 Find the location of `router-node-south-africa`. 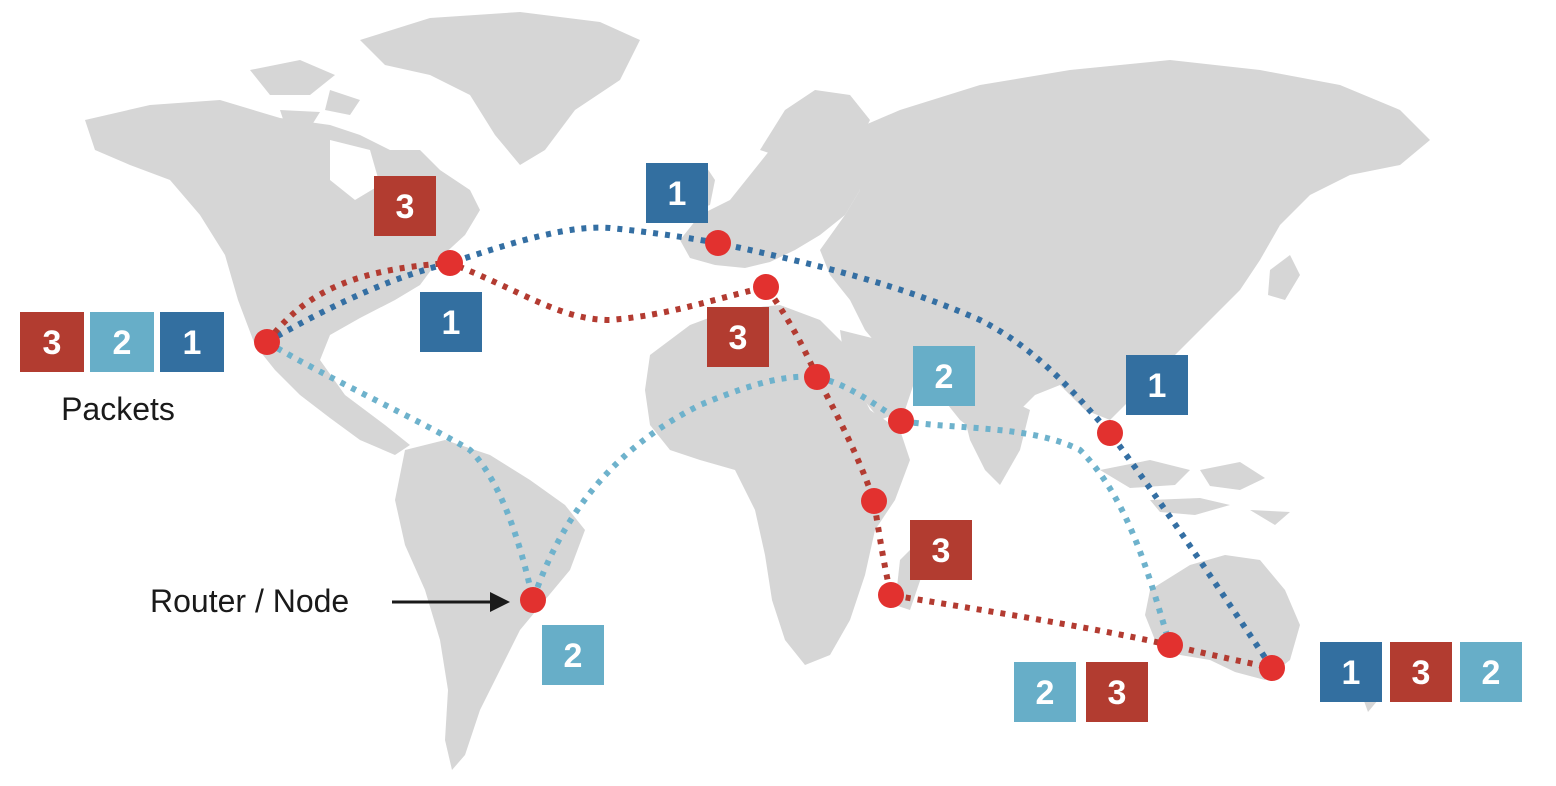

router-node-south-africa is located at coordinates (891, 595).